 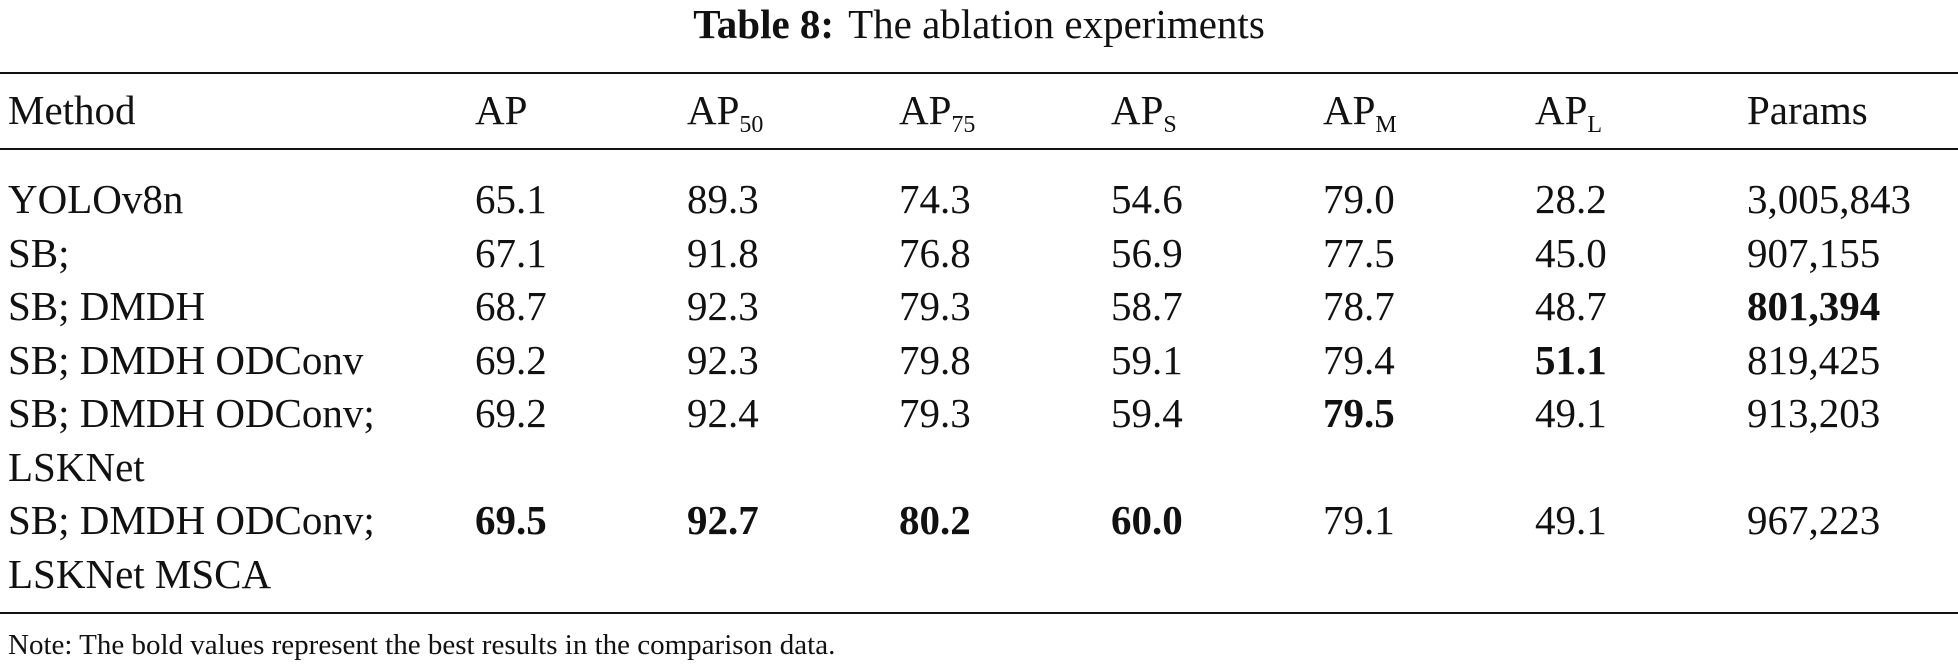 I want to click on table-caption: Table 8: The ablation experiments, so click(x=979, y=24).